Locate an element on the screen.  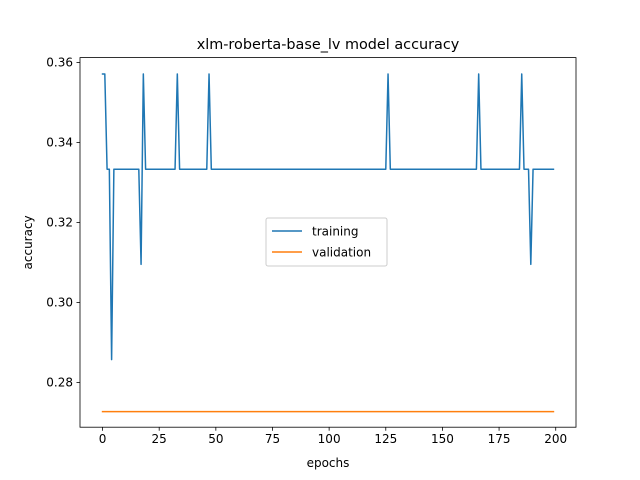
y-tick-label: 0.28 is located at coordinates (59, 383).